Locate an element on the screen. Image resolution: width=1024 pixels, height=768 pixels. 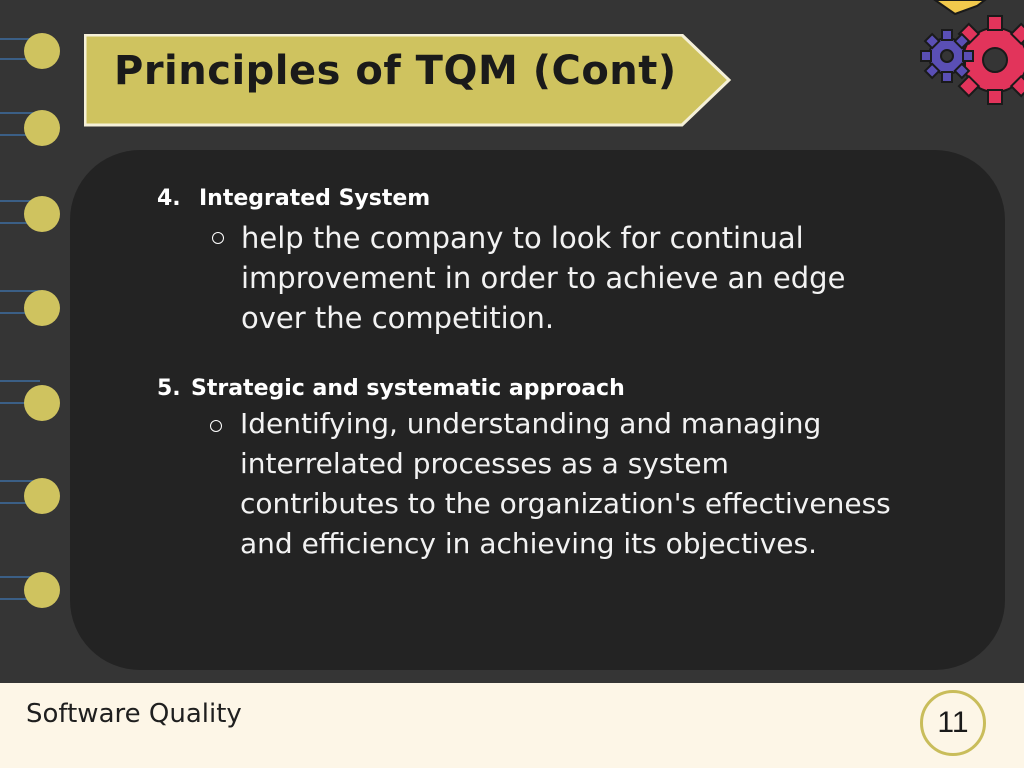
item-number: 4. is located at coordinates (169, 198).